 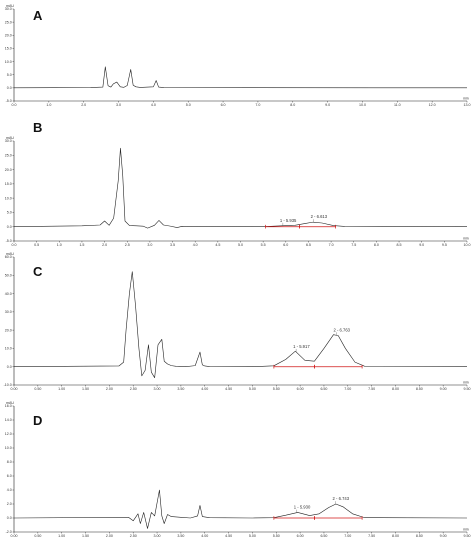 What do you see at coordinates (353, 245) in the screenshot?
I see `x-tick-label: 7.5` at bounding box center [353, 245].